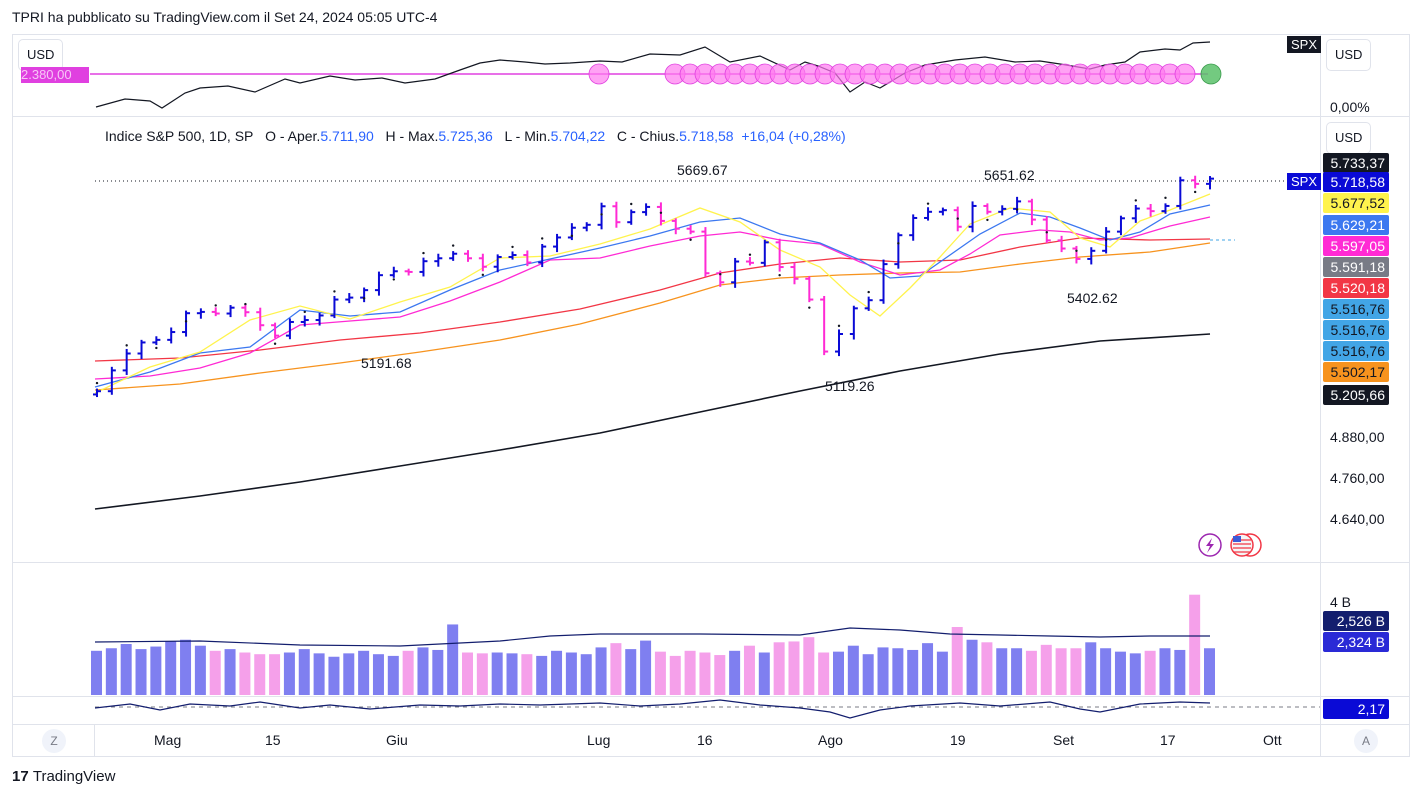 The width and height of the screenshot is (1424, 801). I want to click on tv-brand-text: TradingView, so click(74, 776).